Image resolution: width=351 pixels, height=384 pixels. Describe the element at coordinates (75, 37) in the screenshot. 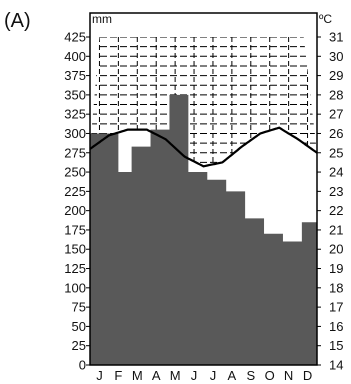

I see `left-tick-label: 425` at that location.